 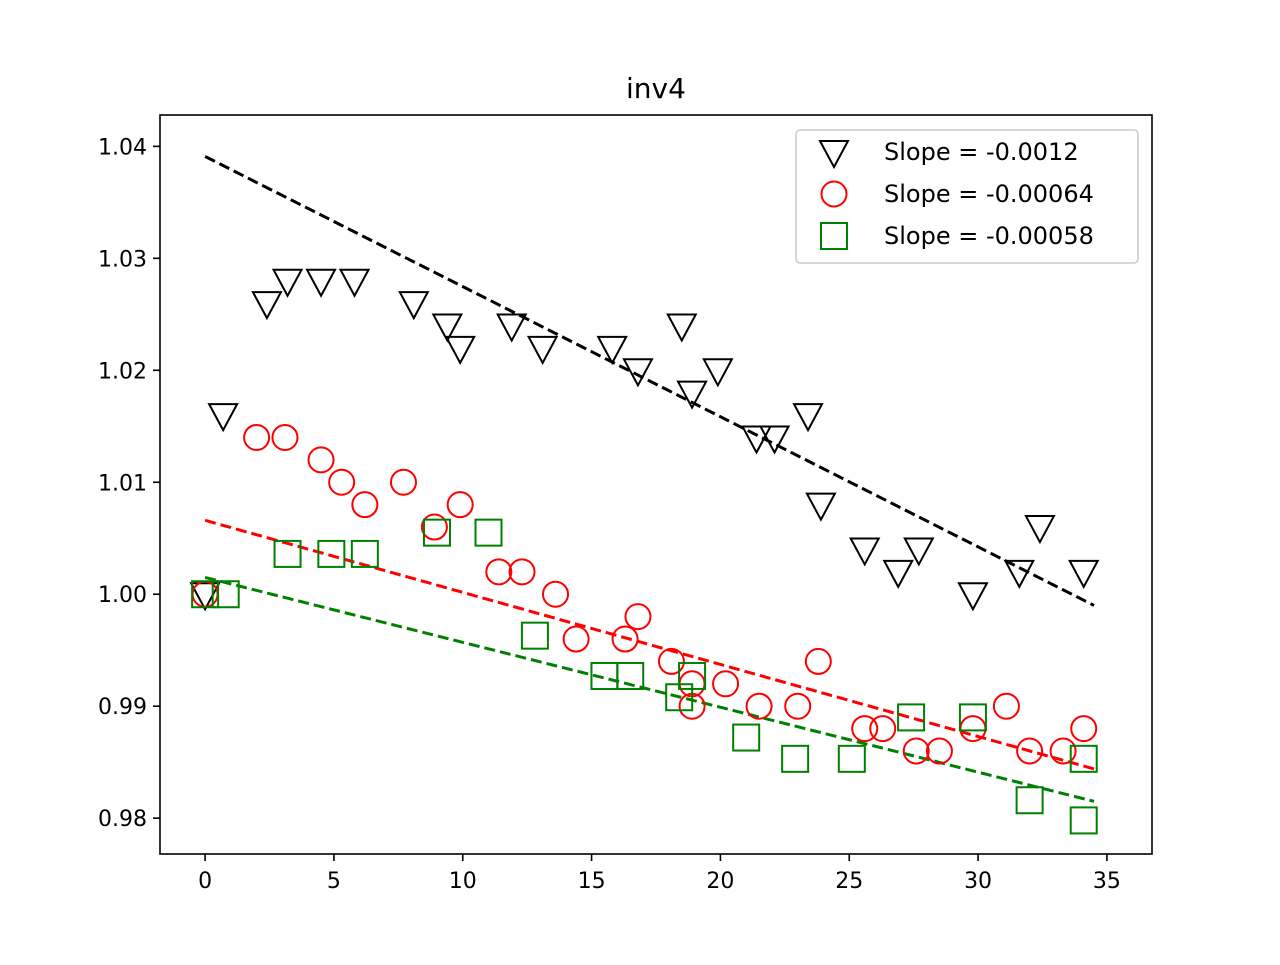 What do you see at coordinates (834, 236) in the screenshot?
I see `legend-marker-square` at bounding box center [834, 236].